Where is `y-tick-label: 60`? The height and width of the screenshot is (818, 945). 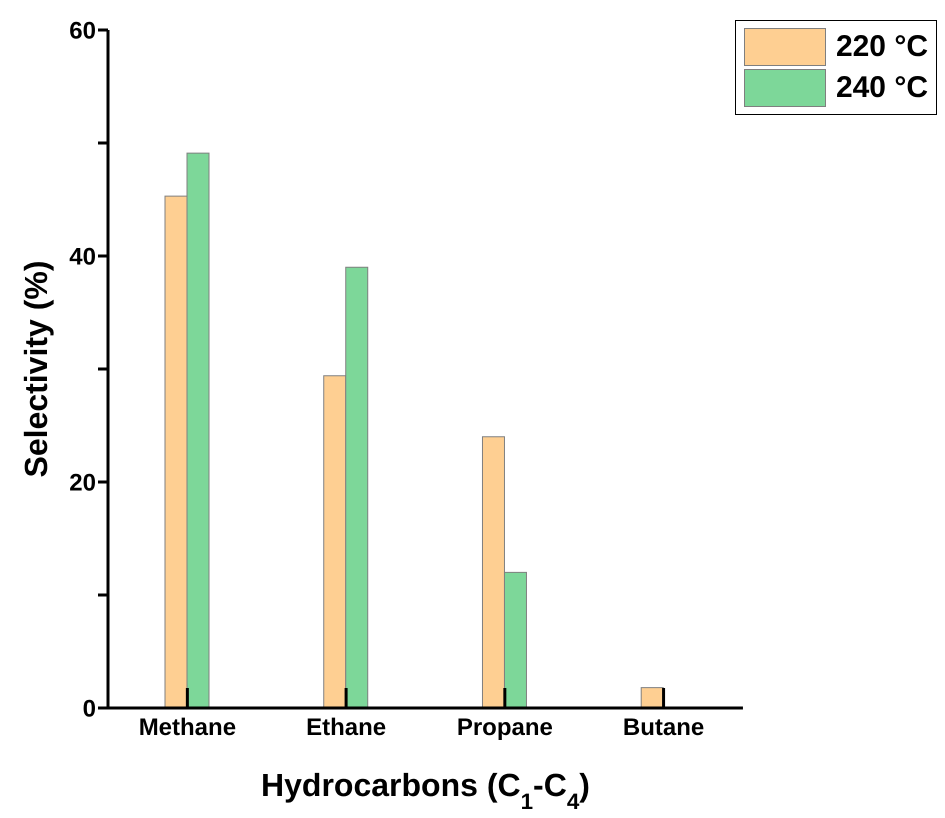
y-tick-label: 60 is located at coordinates (82, 31).